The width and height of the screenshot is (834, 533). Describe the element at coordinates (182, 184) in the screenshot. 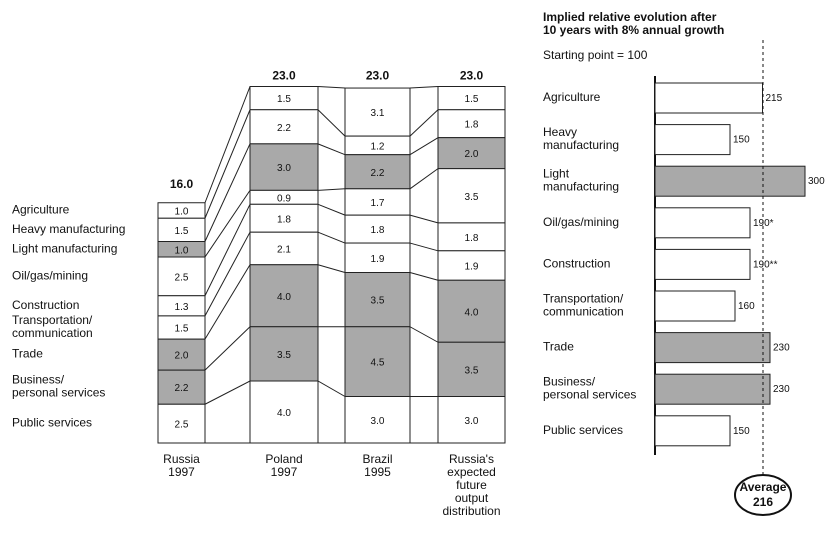

I see `total-label: 16.0` at that location.